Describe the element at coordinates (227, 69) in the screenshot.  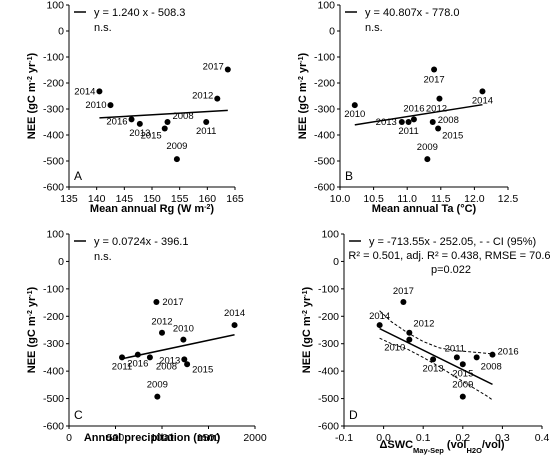
I see `data-point-2017` at that location.